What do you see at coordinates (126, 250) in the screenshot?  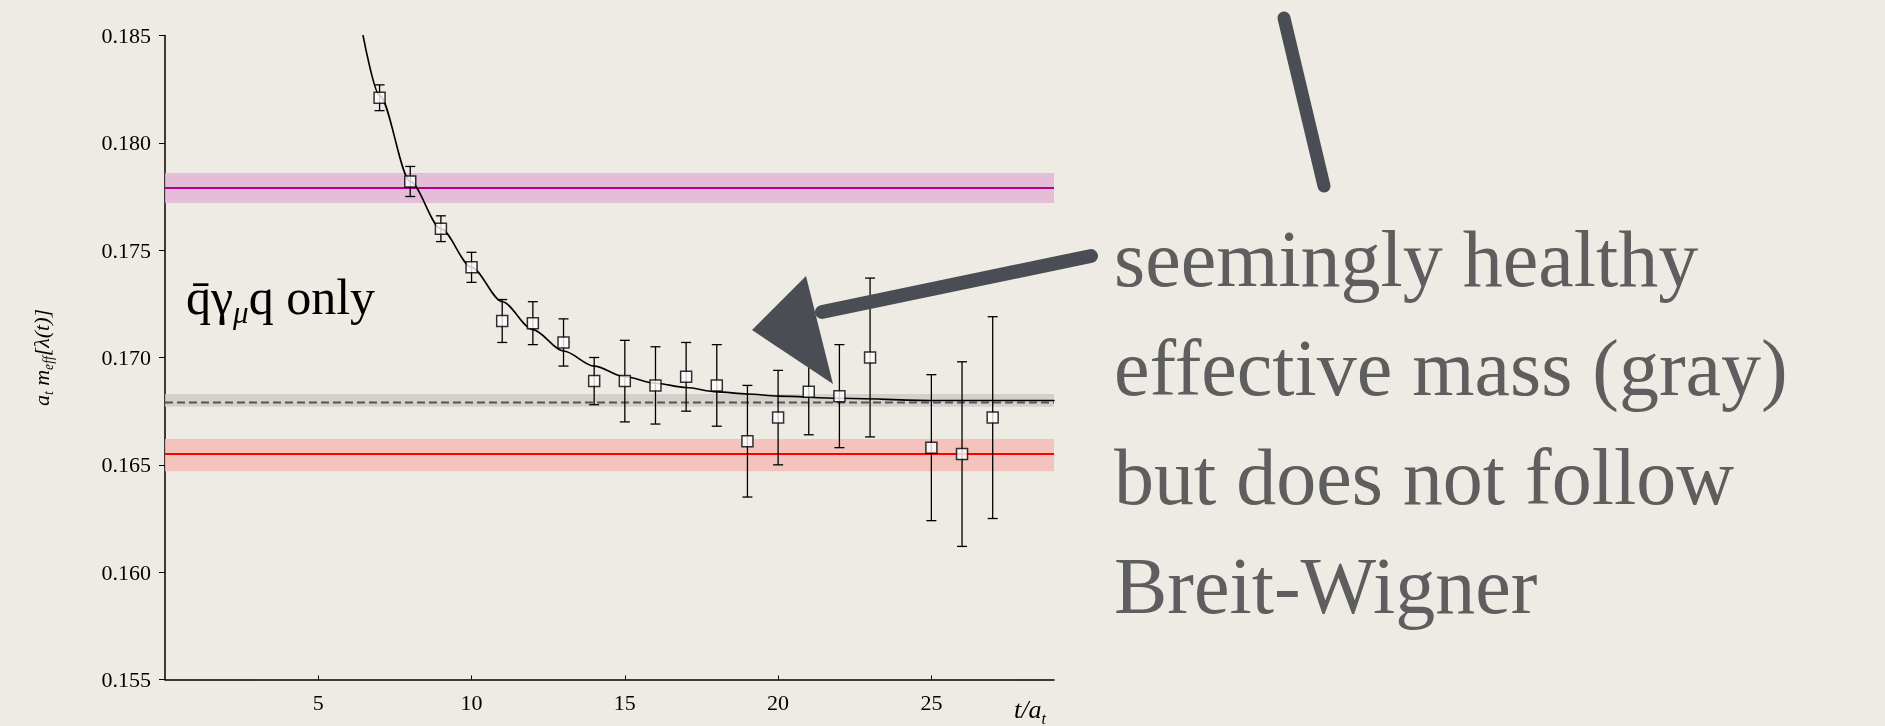 I see `y-tick-label: 0.175` at bounding box center [126, 250].